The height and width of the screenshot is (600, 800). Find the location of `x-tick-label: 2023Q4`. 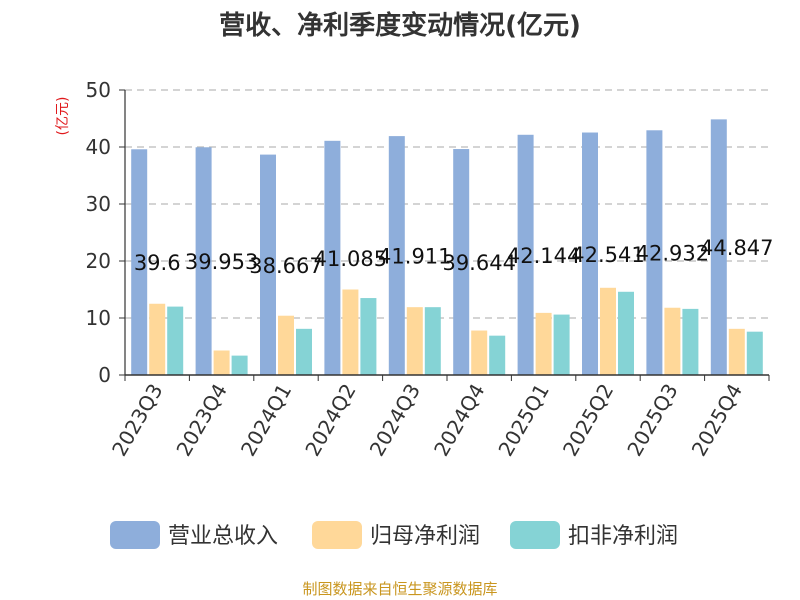

x-tick-label: 2023Q4 is located at coordinates (201, 420).